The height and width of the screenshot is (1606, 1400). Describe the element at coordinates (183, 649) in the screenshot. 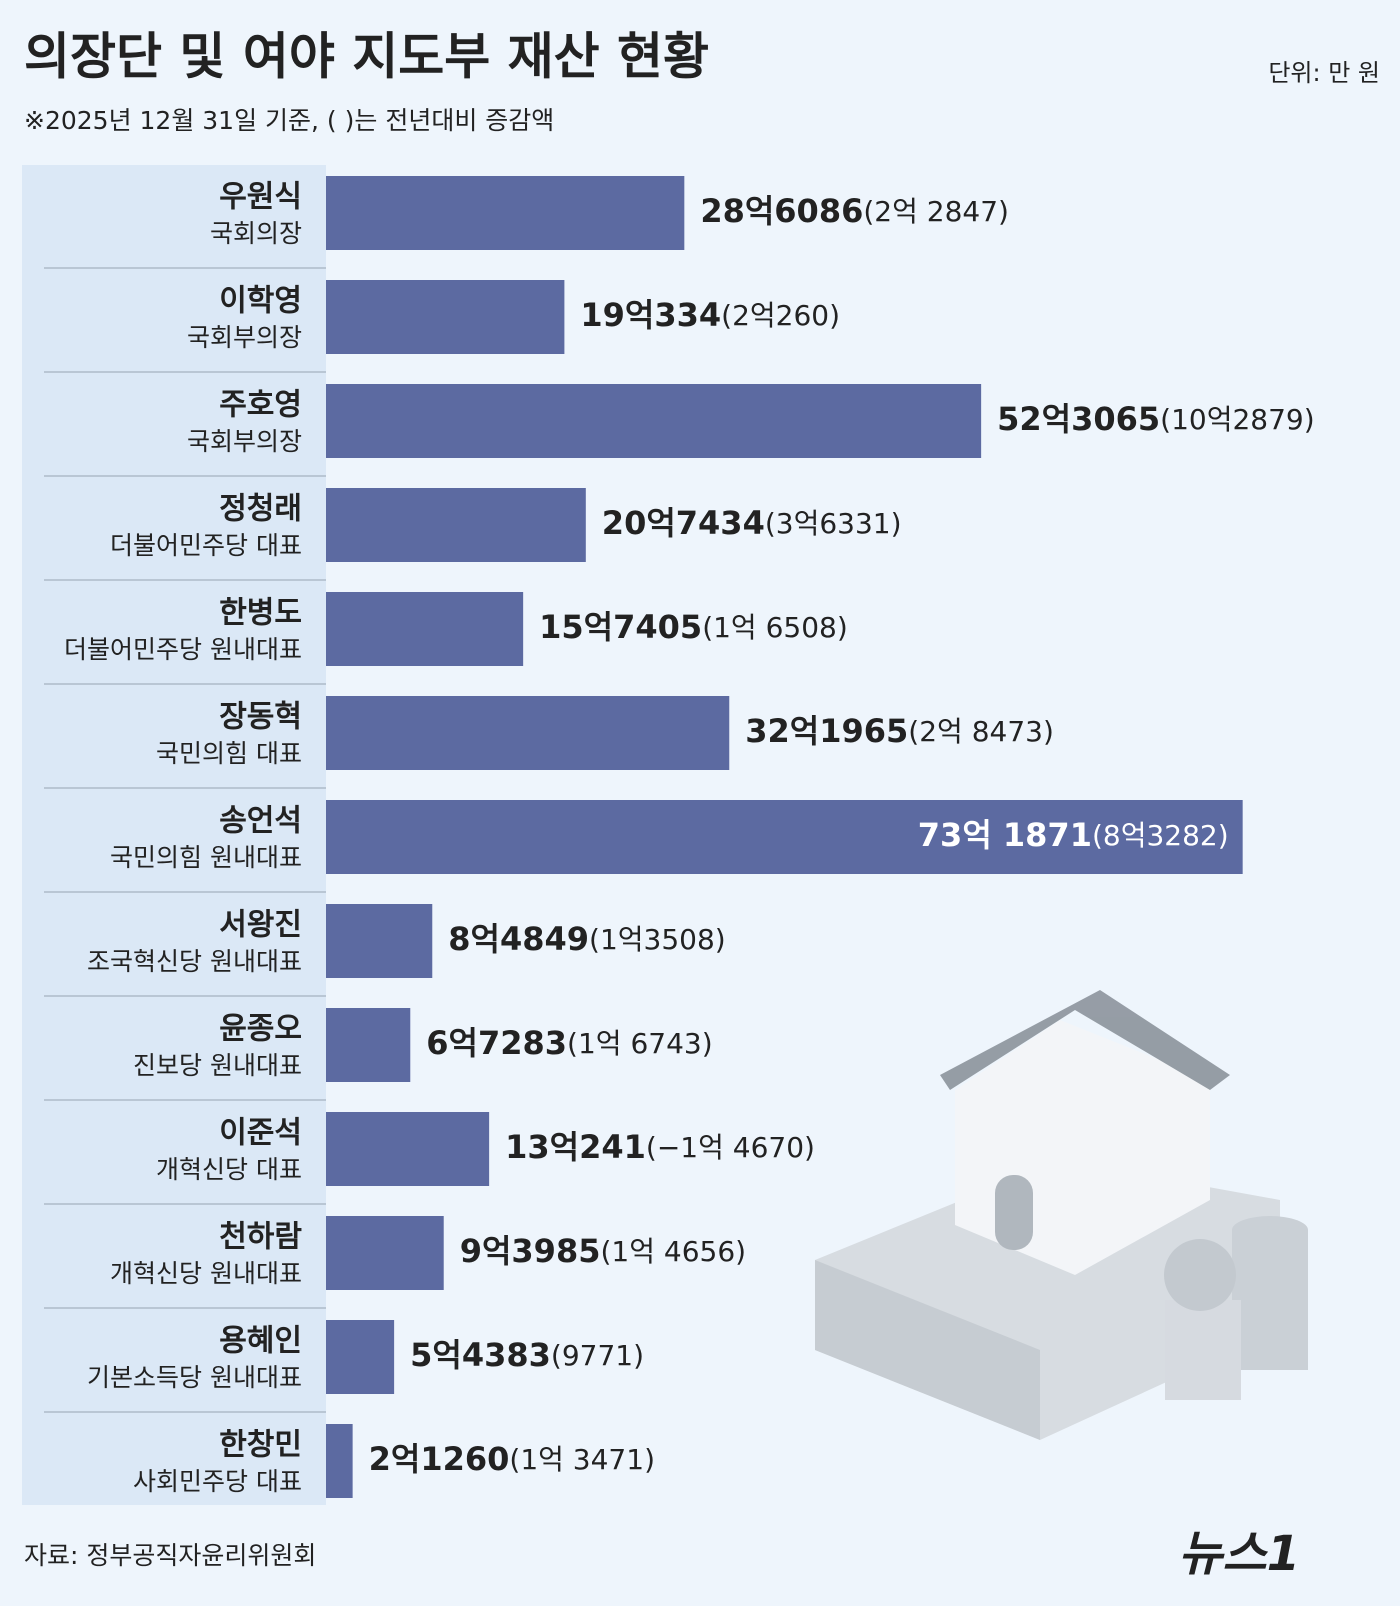

I see `role-label: 더불어민주당 원내대표` at that location.